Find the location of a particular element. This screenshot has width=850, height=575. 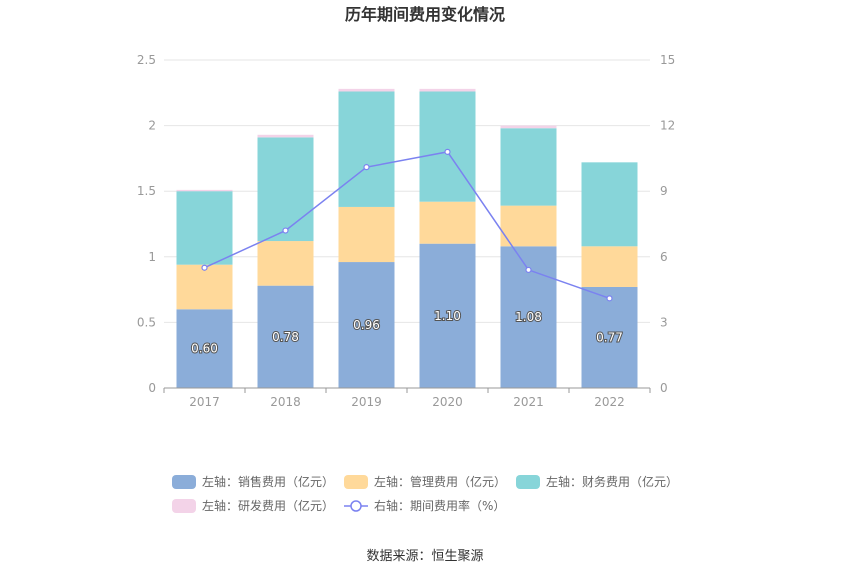

legend-label: 左轴：财务费用（亿元） is located at coordinates (612, 481).